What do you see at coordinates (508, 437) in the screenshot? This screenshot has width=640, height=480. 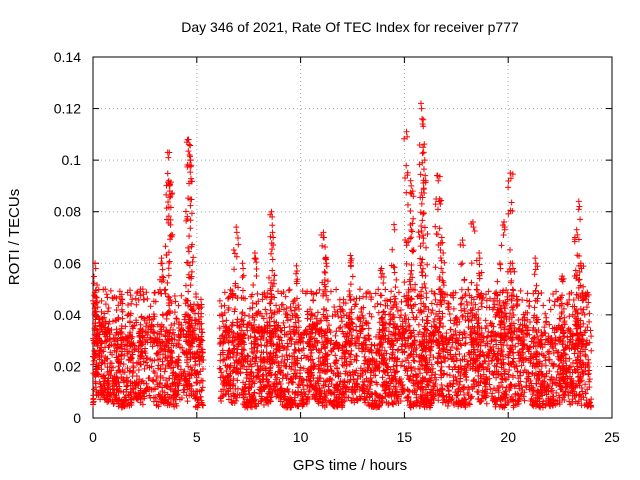 I see `x-tick-label: 20` at bounding box center [508, 437].